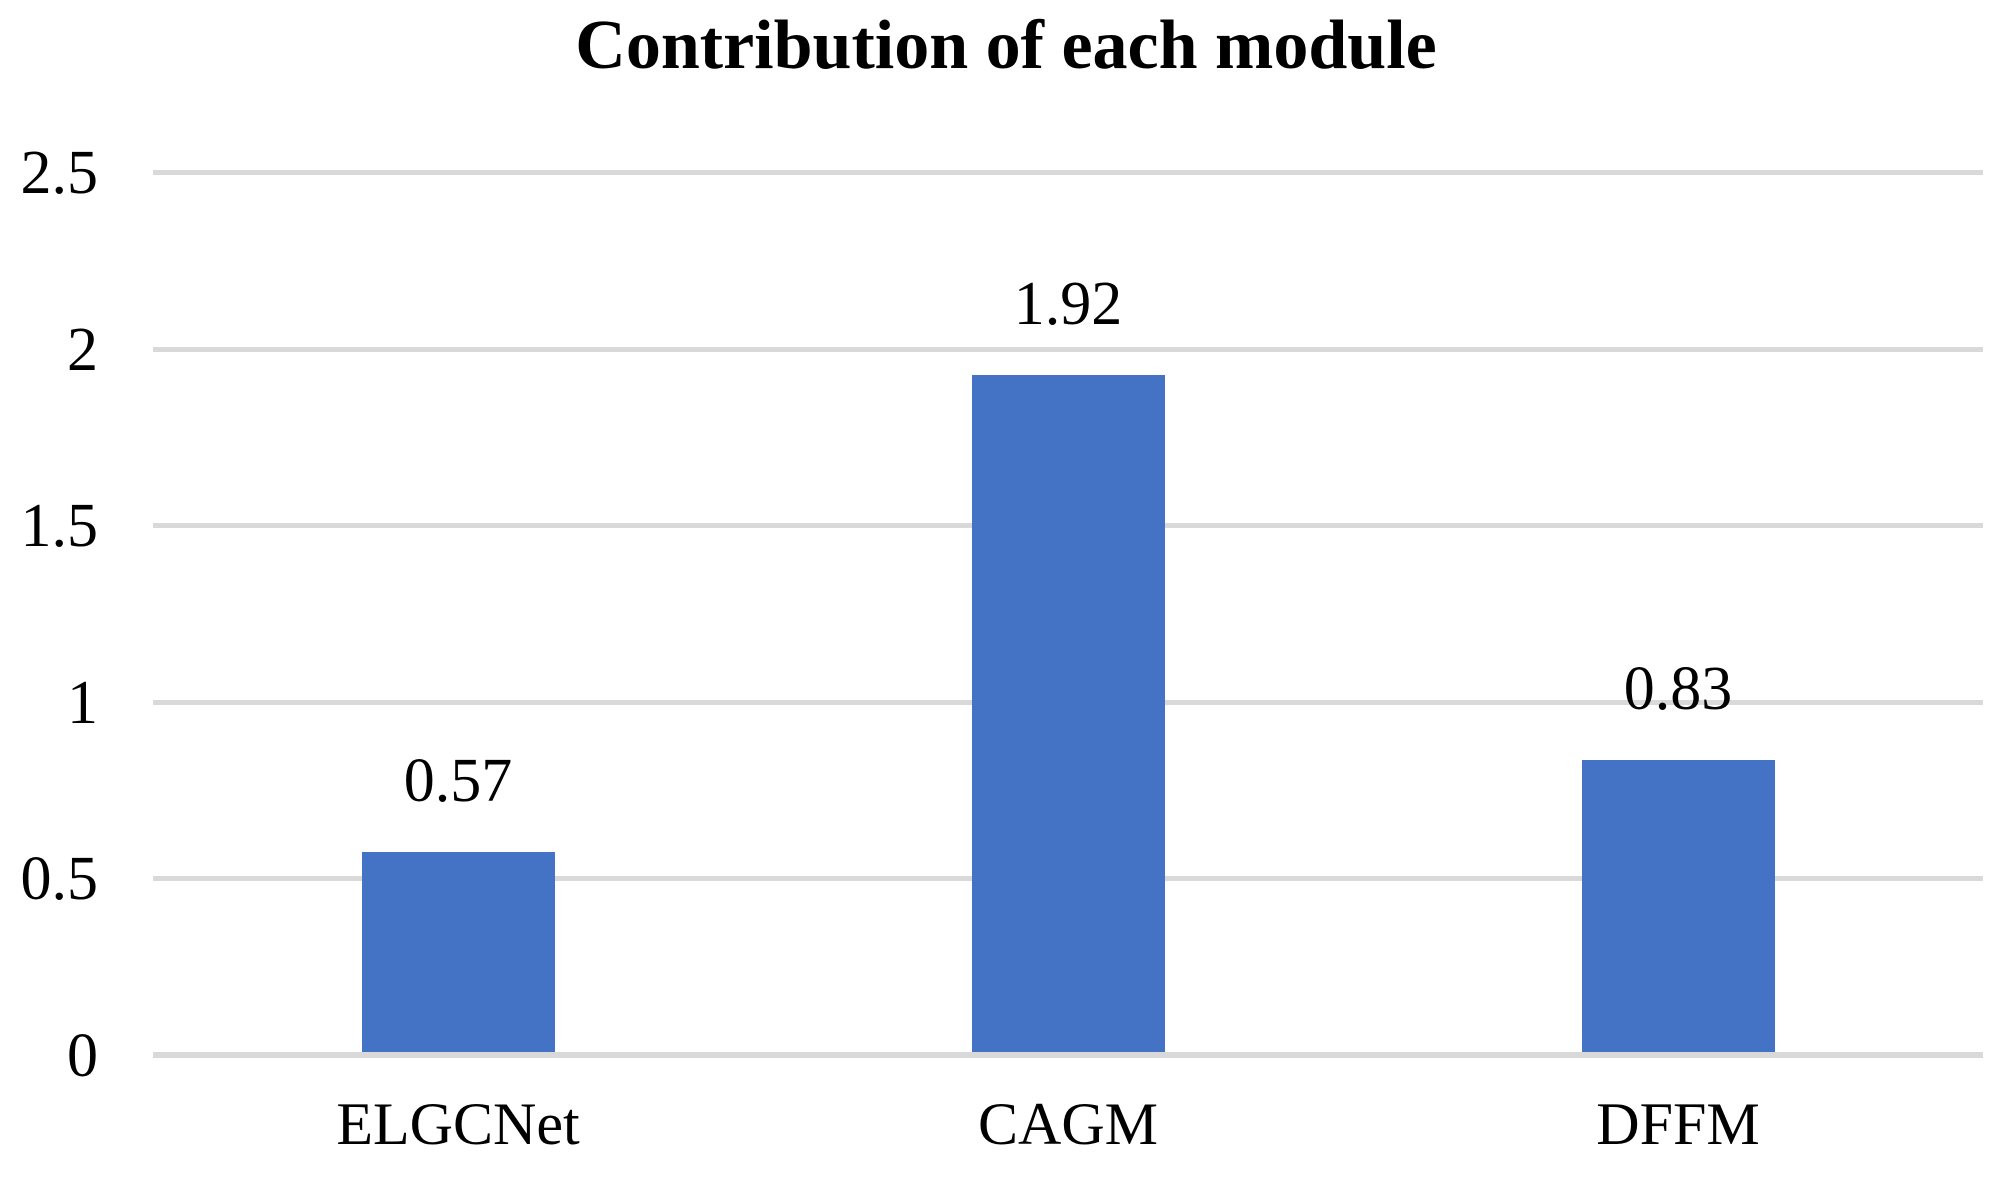 This screenshot has width=2012, height=1180. Describe the element at coordinates (1678, 688) in the screenshot. I see `bar-value-label: 0.83` at that location.